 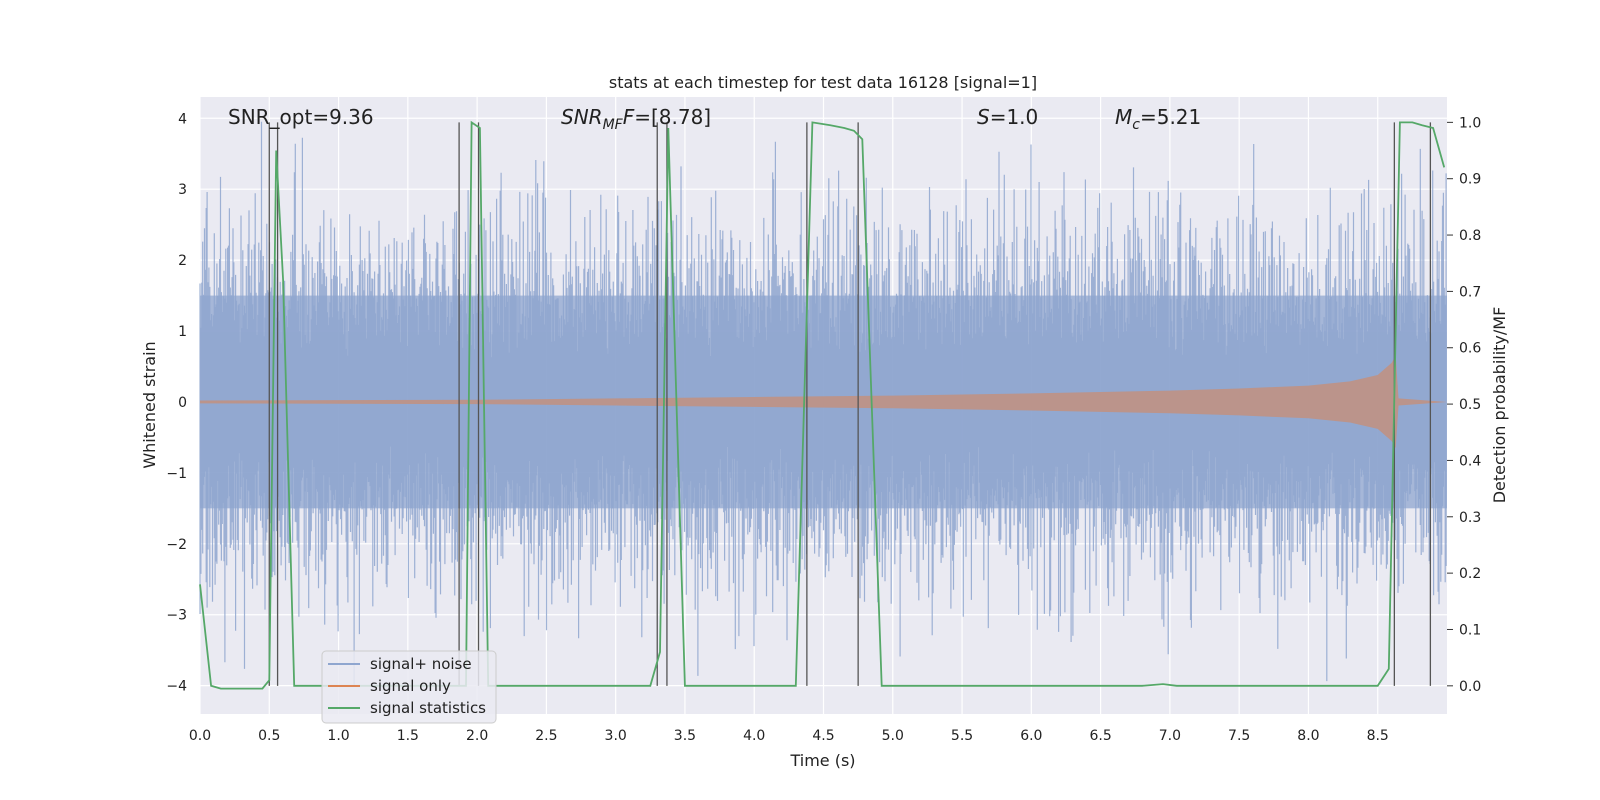 What do you see at coordinates (301, 117) in the screenshot?
I see `annotation-snr-opt: SNR_opt=9.36` at bounding box center [301, 117].